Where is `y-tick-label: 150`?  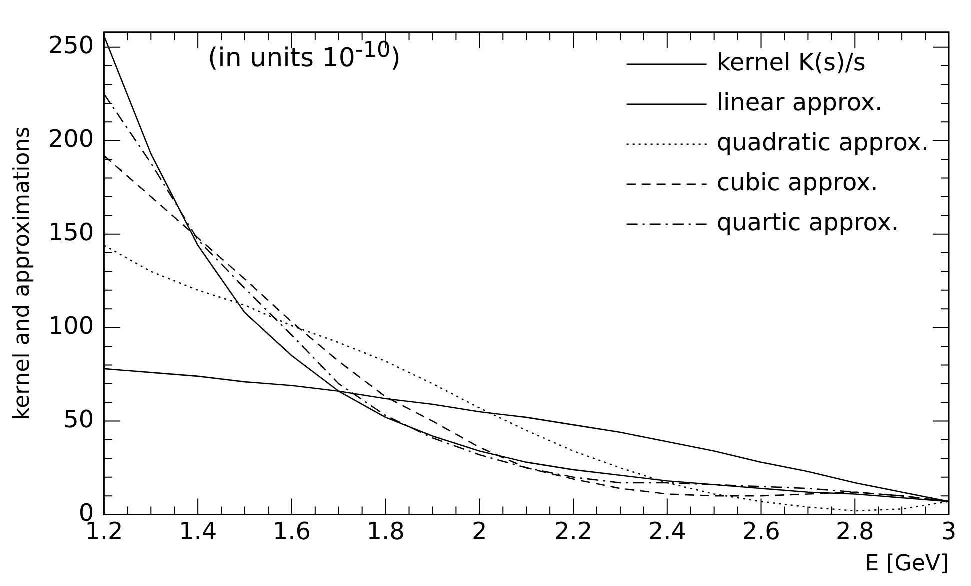 y-tick-label: 150 is located at coordinates (71, 232).